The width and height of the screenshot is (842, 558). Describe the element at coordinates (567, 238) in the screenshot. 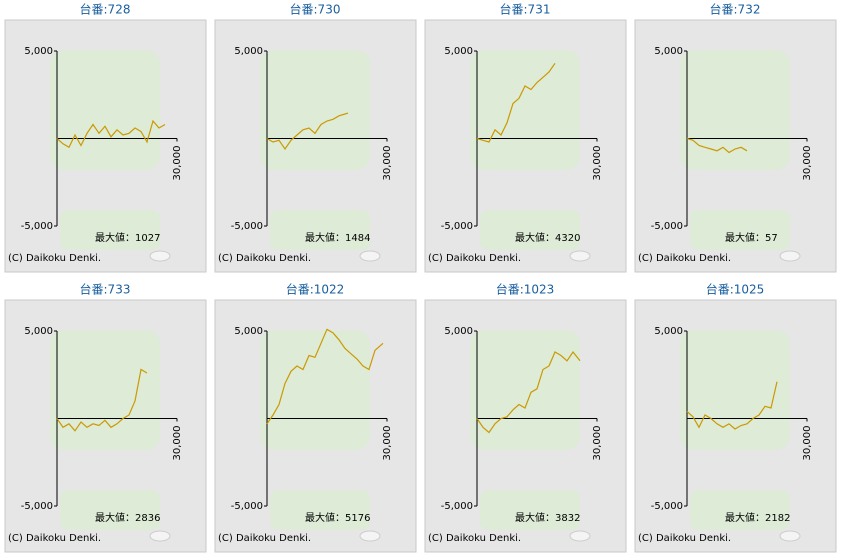

I see `max-value: 4320` at that location.